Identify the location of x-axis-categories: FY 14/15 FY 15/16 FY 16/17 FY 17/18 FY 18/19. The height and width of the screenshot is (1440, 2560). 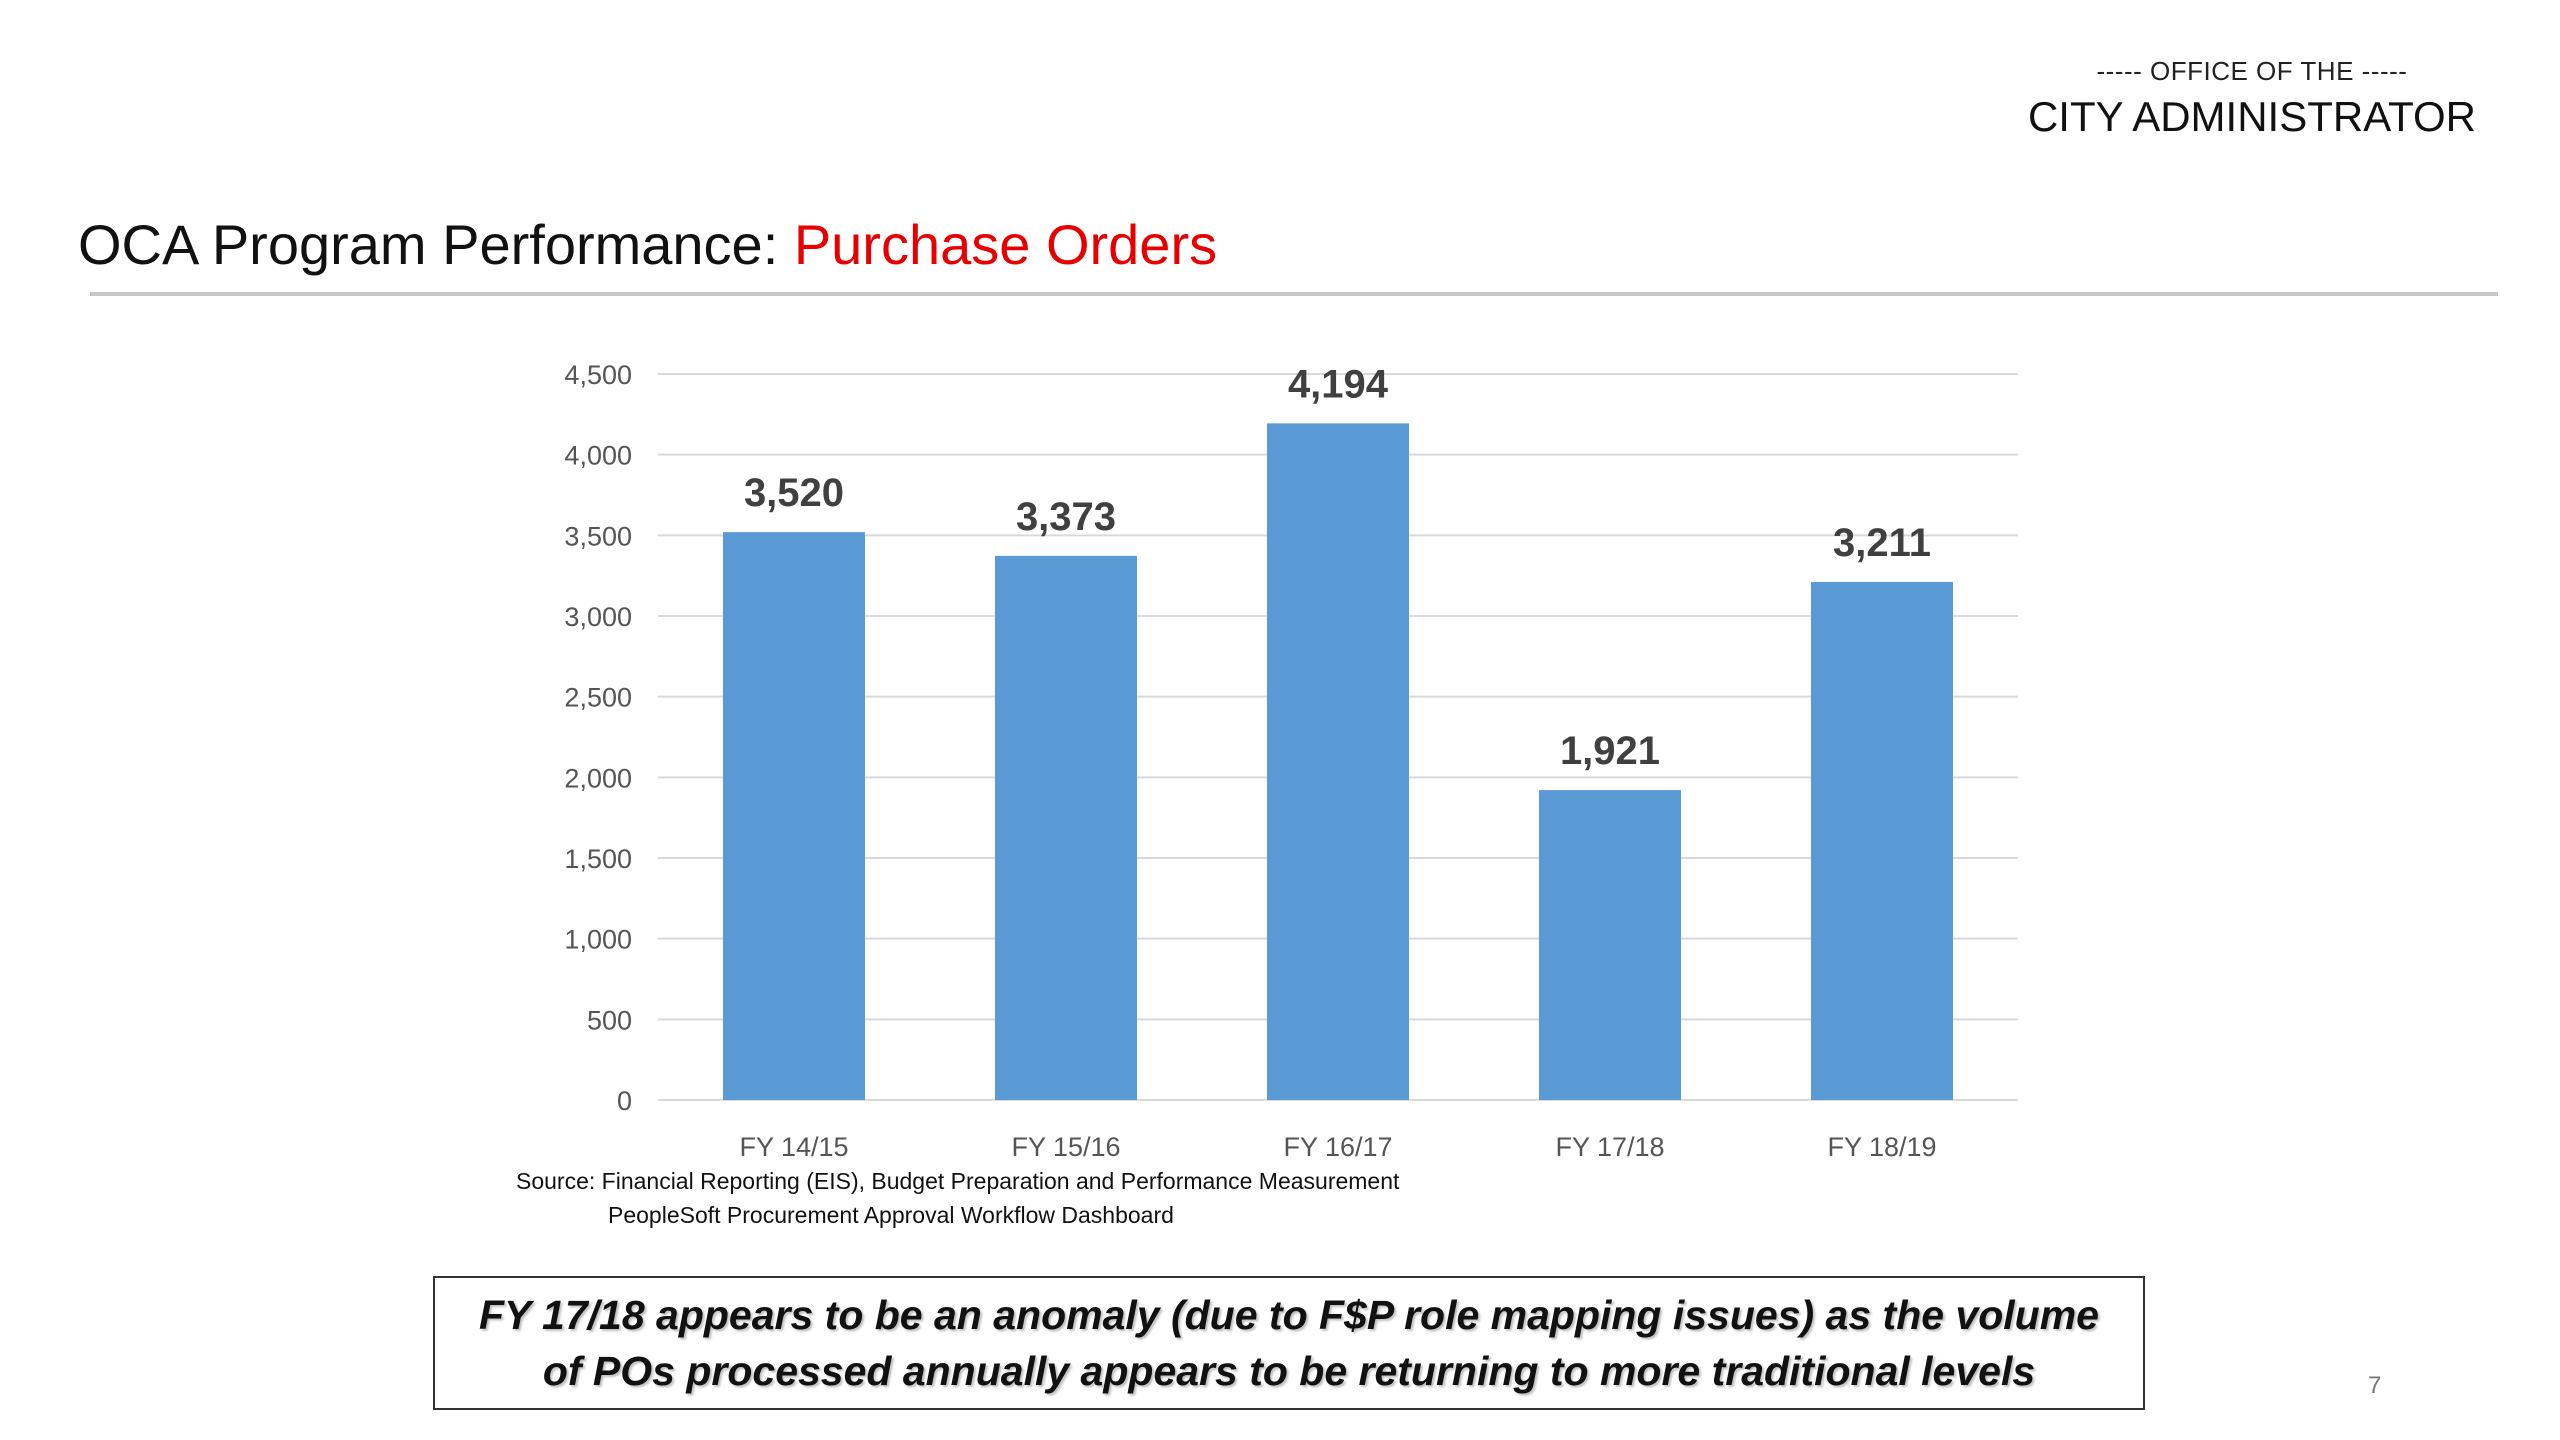
(1337, 1147).